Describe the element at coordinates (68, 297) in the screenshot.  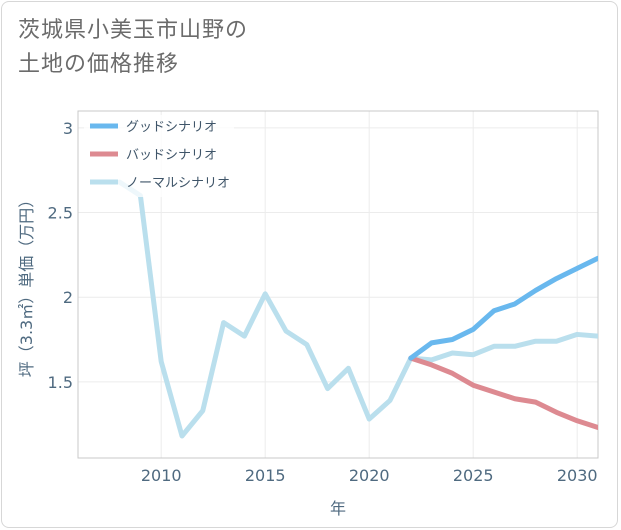
I see `y-tick-label: 2` at that location.